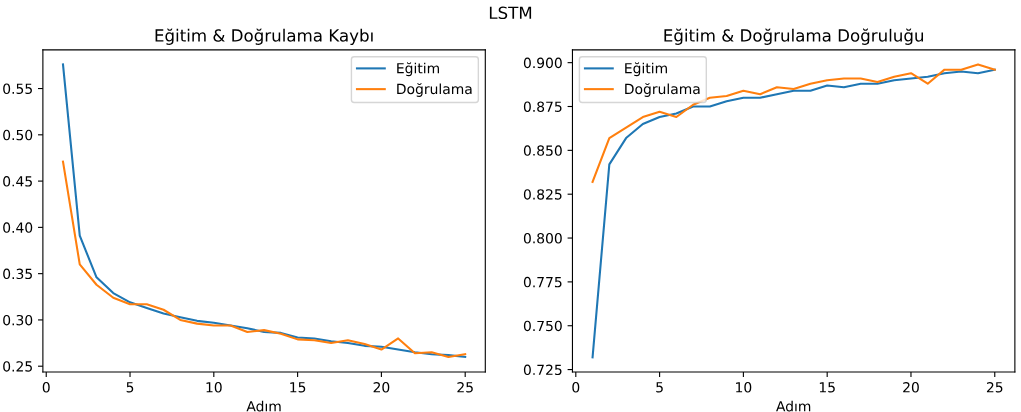  I want to click on y-tick-label: 0.35, so click(17, 274).